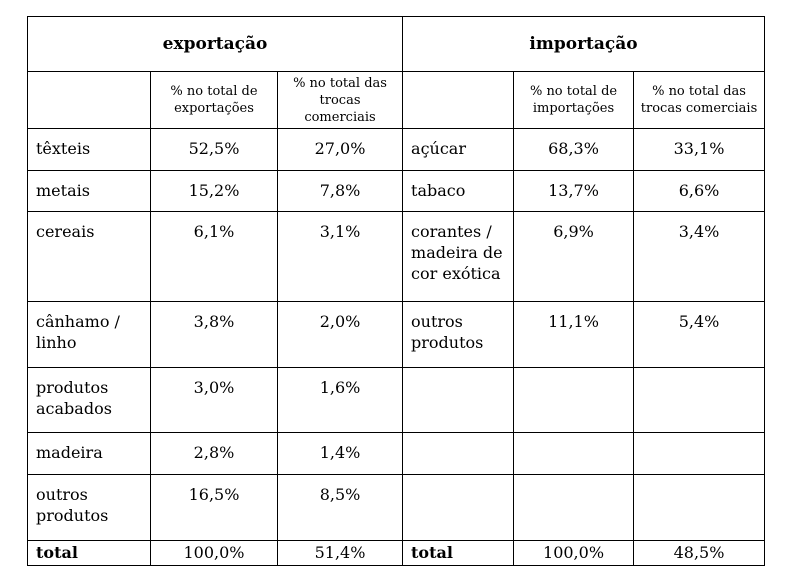 The image size is (801, 586). Describe the element at coordinates (214, 334) in the screenshot. I see `export-pct-total: 3,8%` at that location.